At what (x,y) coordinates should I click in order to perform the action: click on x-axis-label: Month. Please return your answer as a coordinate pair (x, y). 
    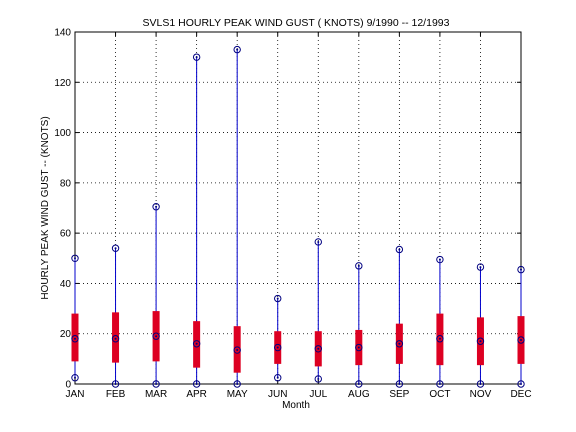
    Looking at the image, I should click on (296, 405).